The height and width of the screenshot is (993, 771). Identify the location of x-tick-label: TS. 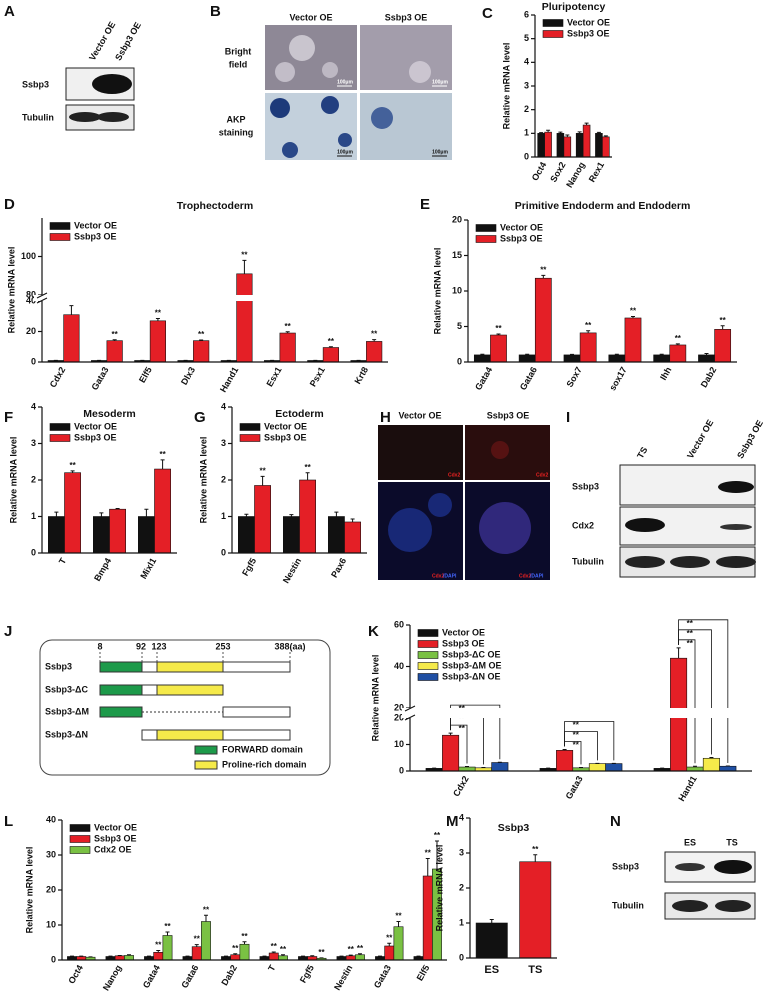
(535, 970).